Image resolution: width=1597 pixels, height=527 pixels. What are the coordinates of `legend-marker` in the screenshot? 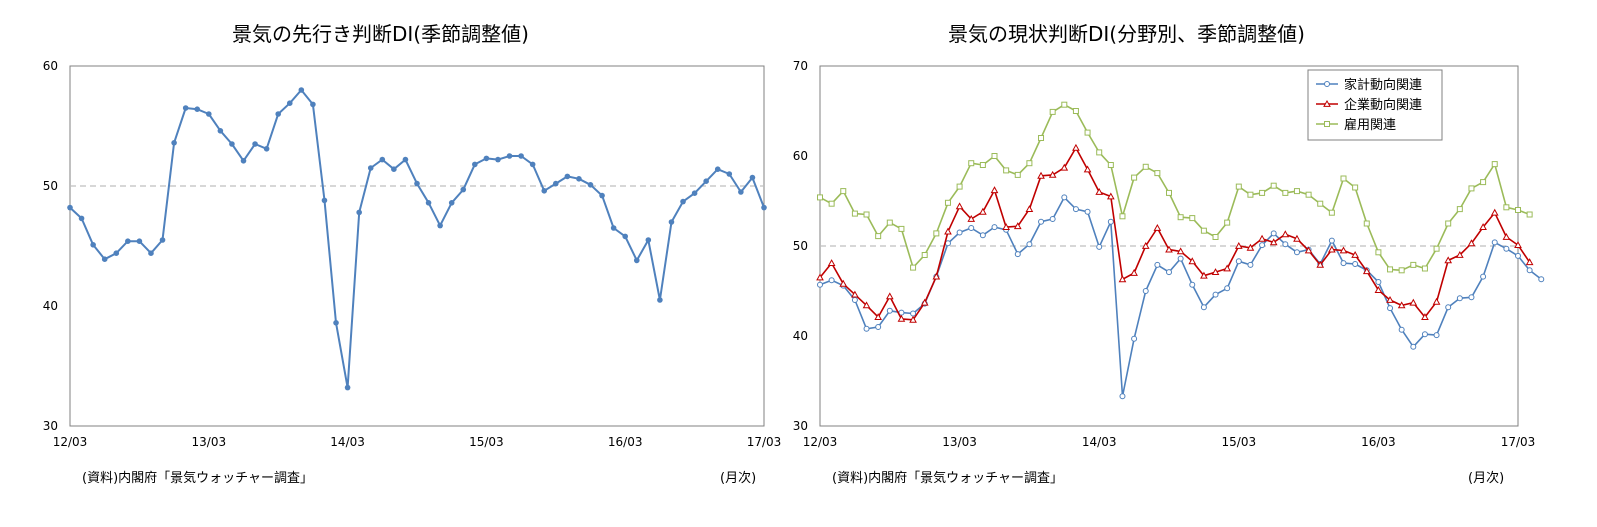 It's located at (1327, 103).